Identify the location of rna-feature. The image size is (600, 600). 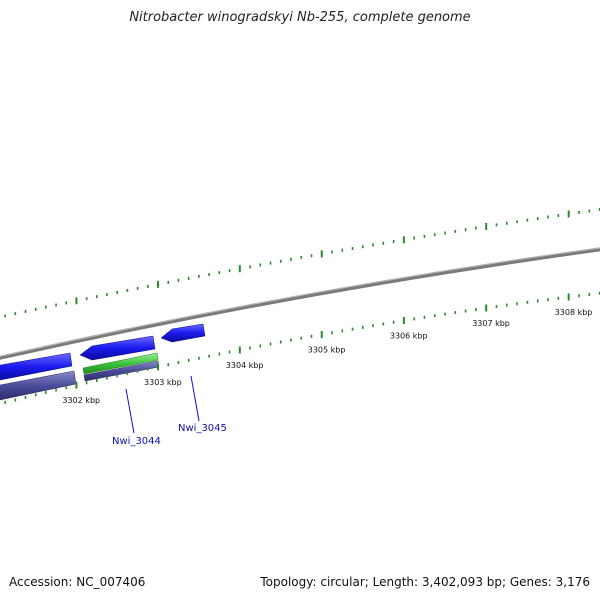
(120, 363).